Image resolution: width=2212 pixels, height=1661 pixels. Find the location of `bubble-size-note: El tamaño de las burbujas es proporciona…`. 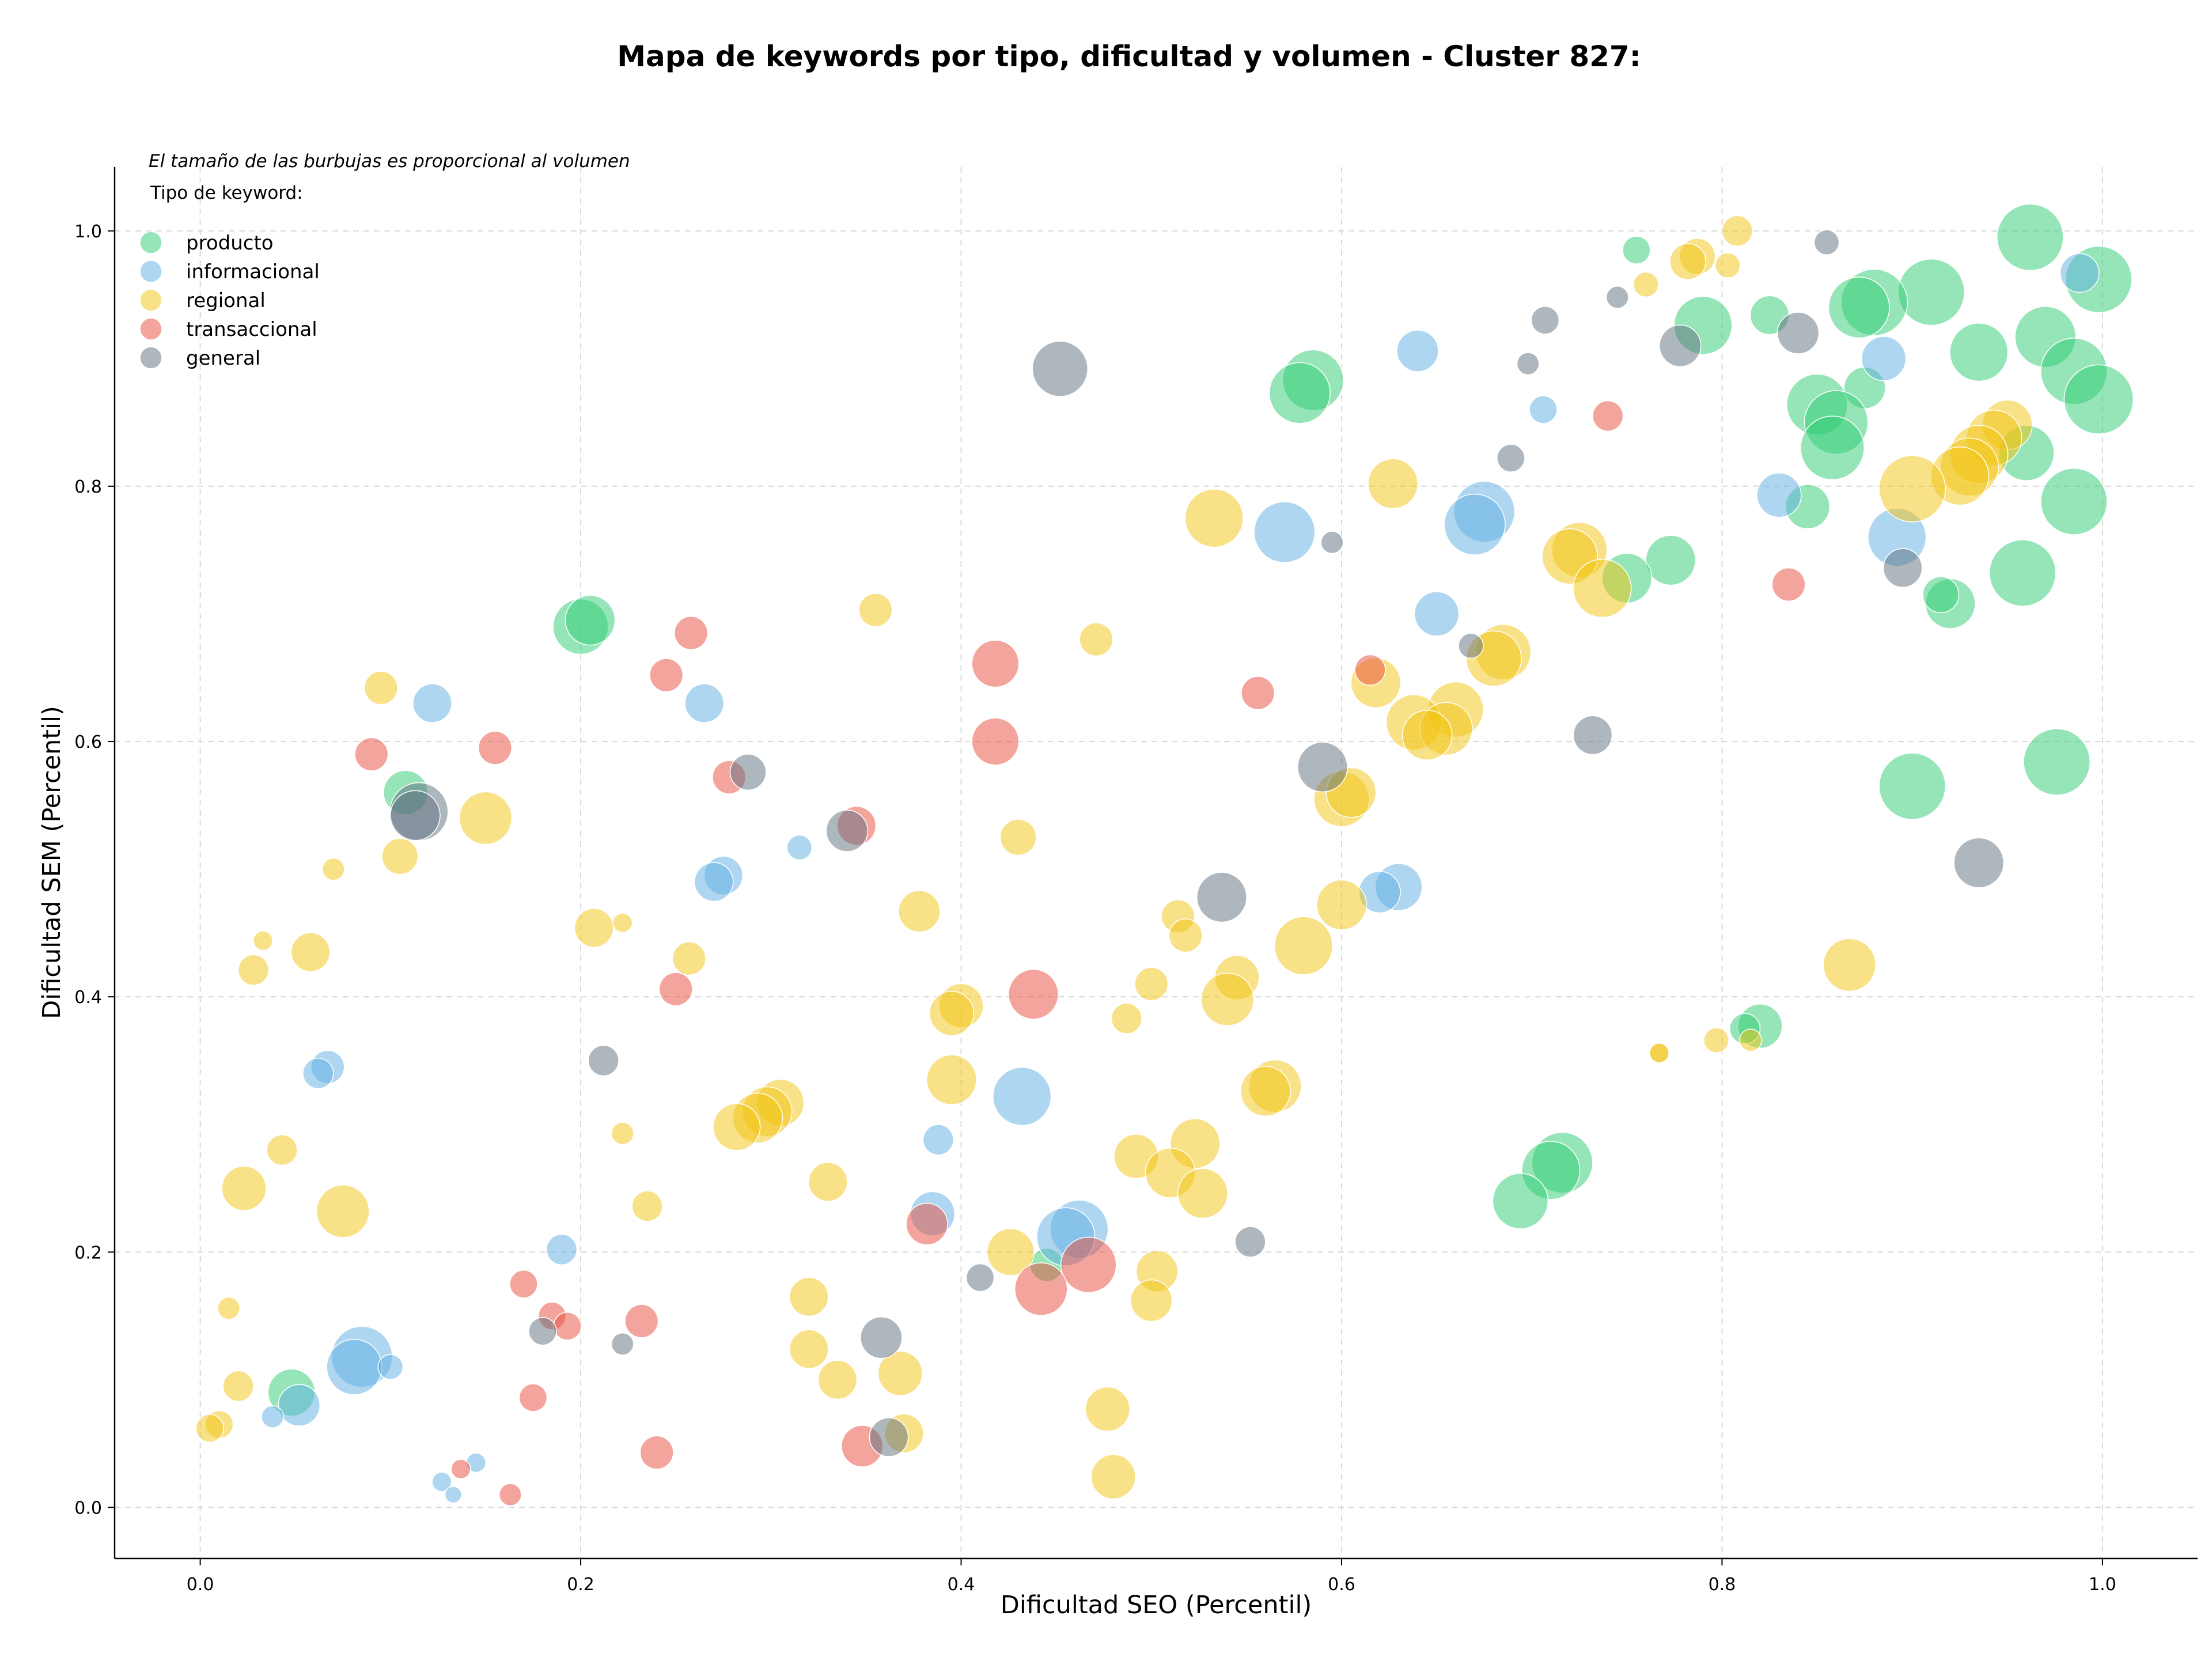

bubble-size-note: El tamaño de las burbujas es proporciona… is located at coordinates (389, 161).